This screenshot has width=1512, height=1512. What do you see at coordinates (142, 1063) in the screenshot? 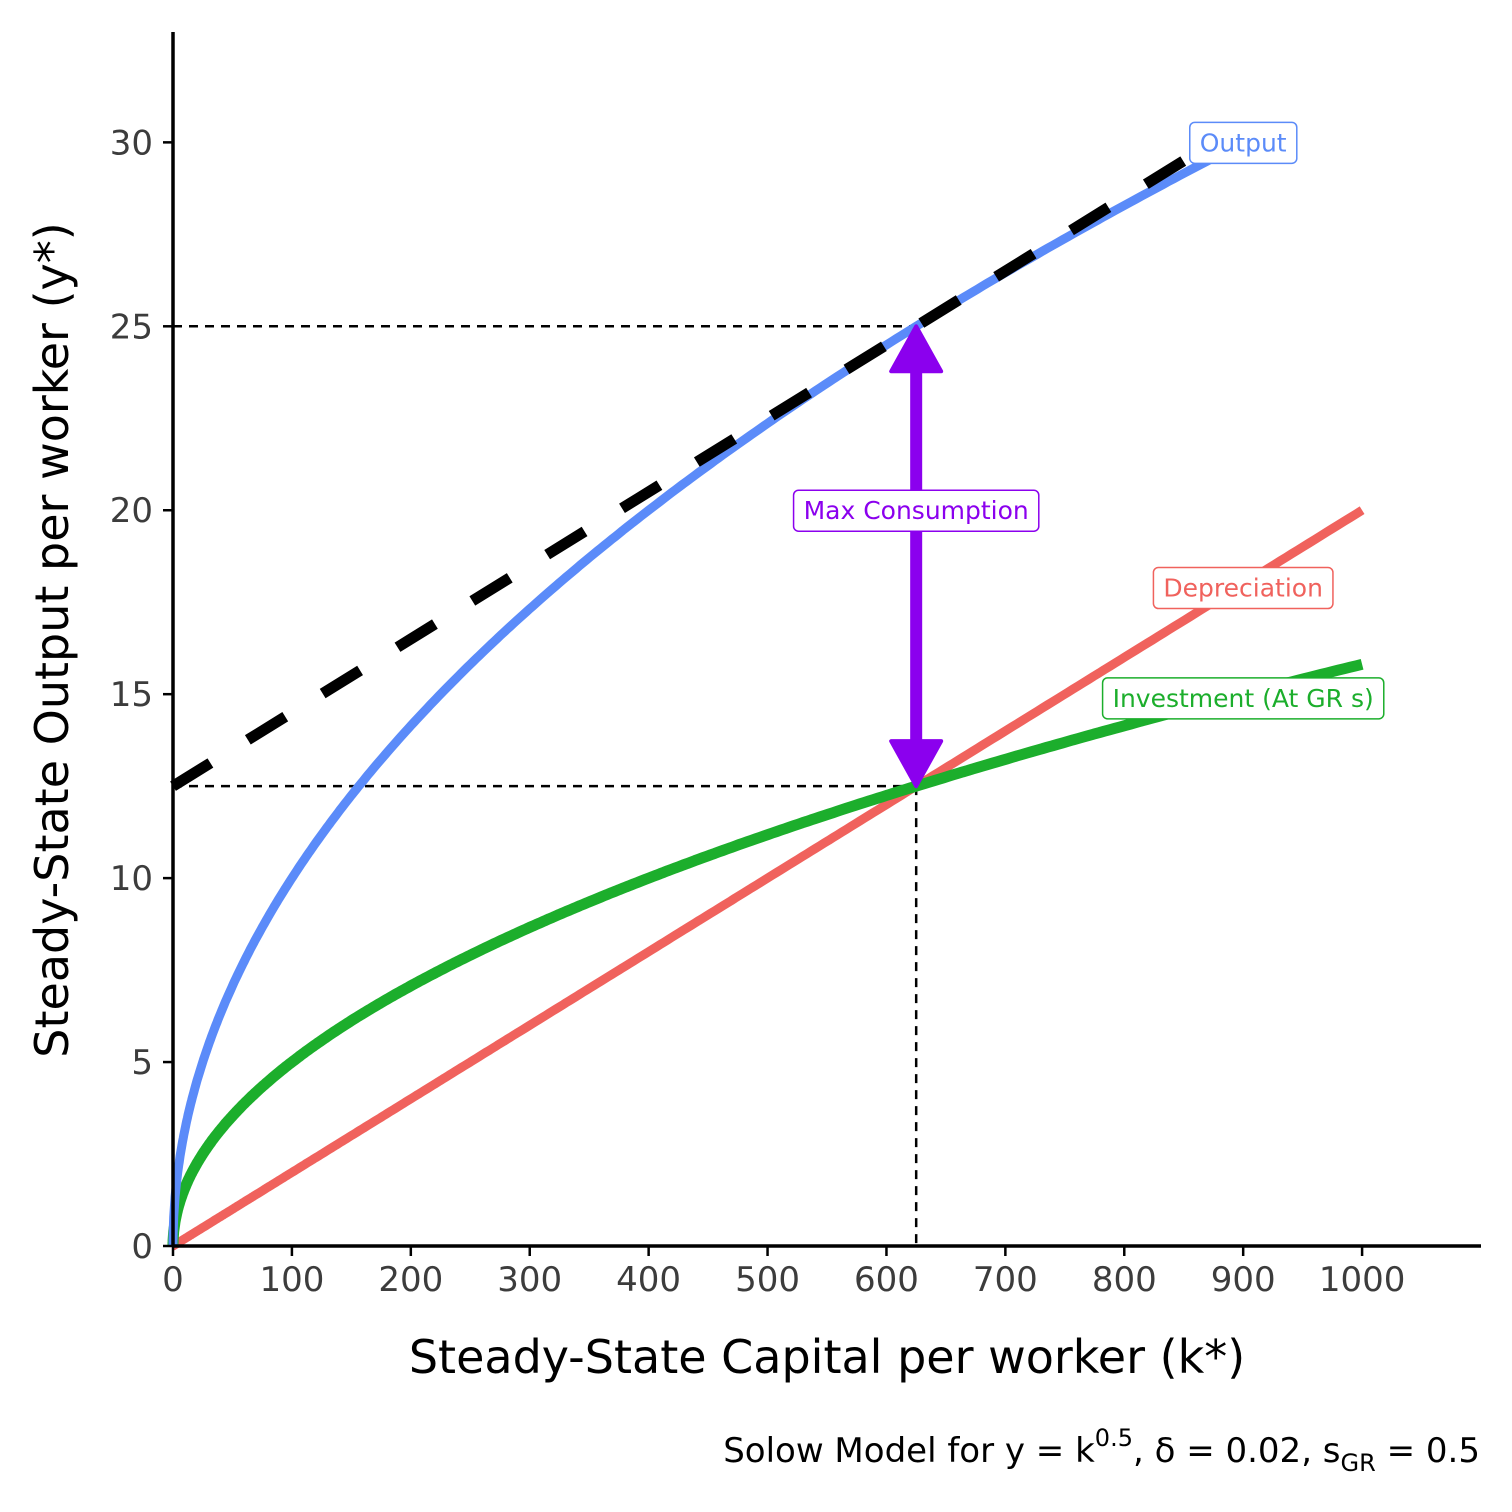
I see `y-tick-label: 5` at bounding box center [142, 1063].